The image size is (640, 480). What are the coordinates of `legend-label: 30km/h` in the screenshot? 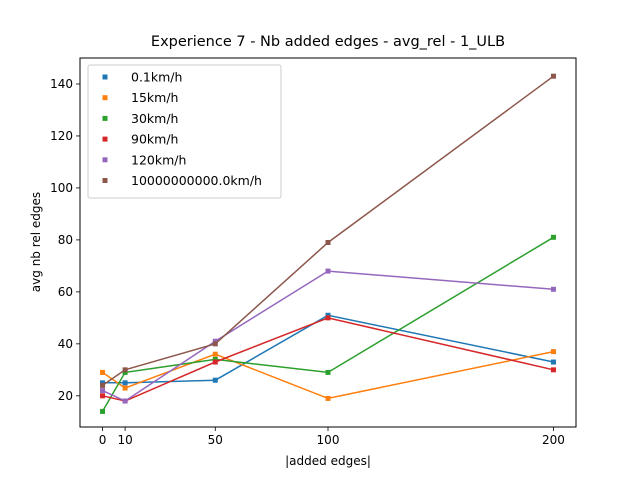 It's located at (154, 118).